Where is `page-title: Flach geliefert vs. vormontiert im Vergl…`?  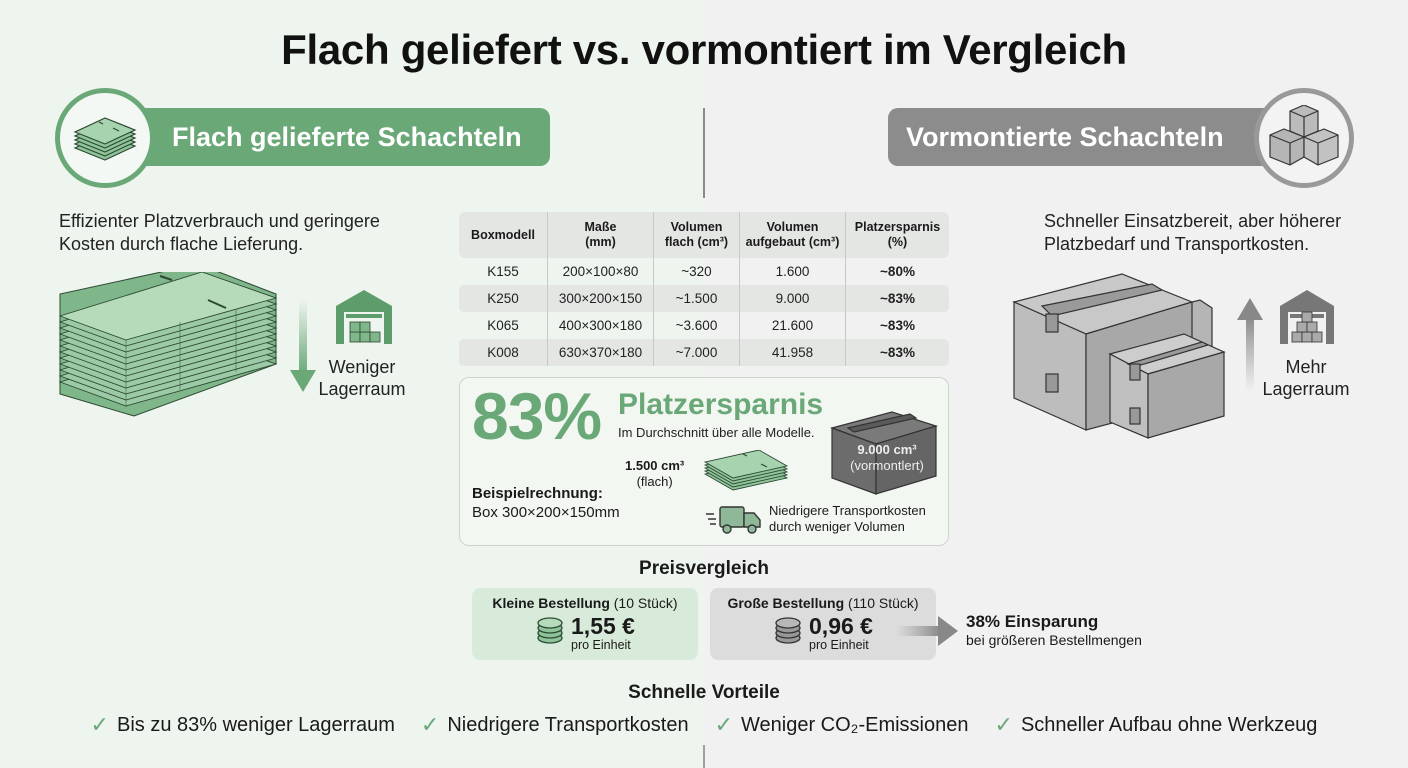
page-title: Flach geliefert vs. vormontiert im Vergl… is located at coordinates (704, 49).